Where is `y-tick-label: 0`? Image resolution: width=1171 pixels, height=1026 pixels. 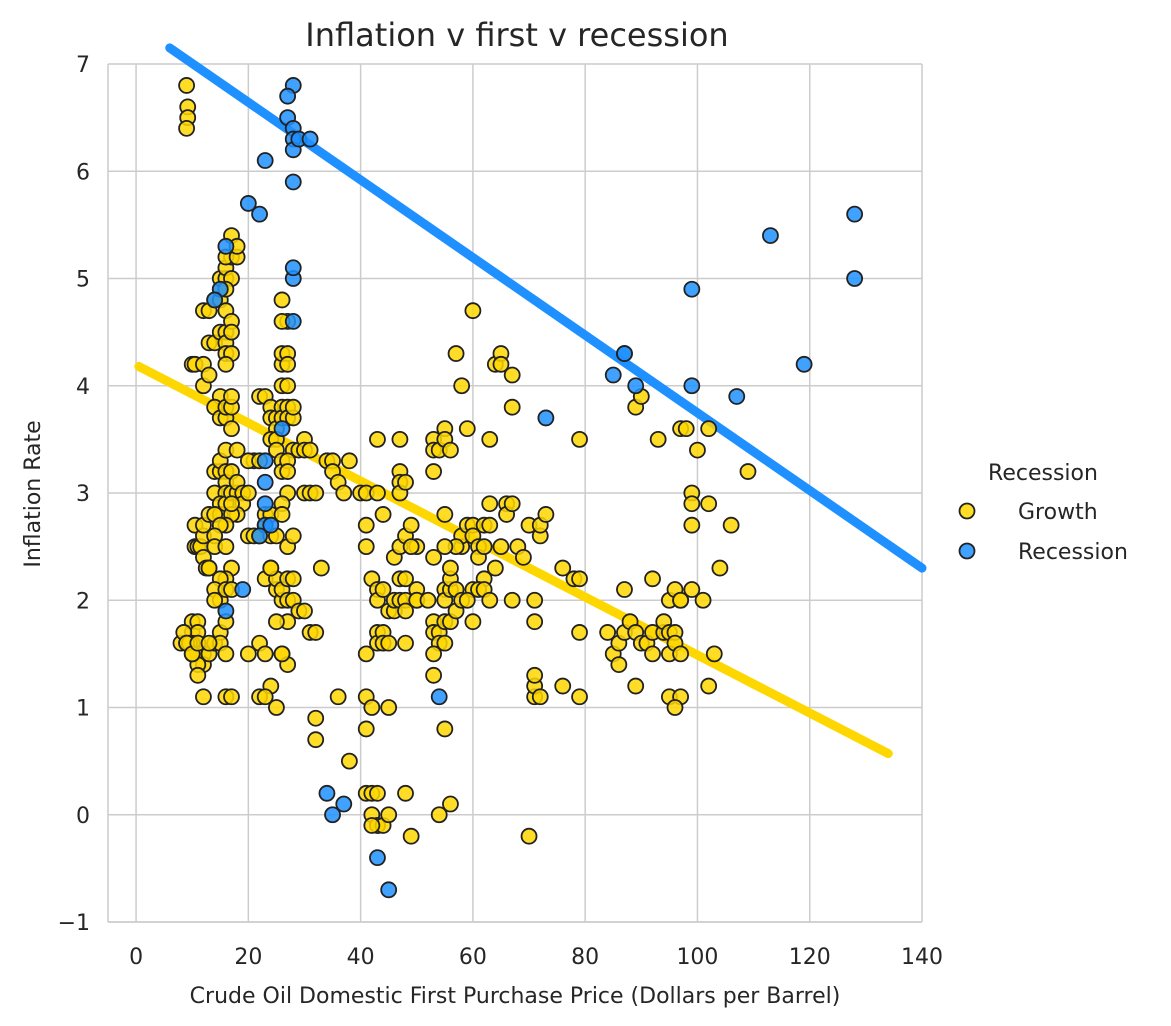 y-tick-label: 0 is located at coordinates (83, 816).